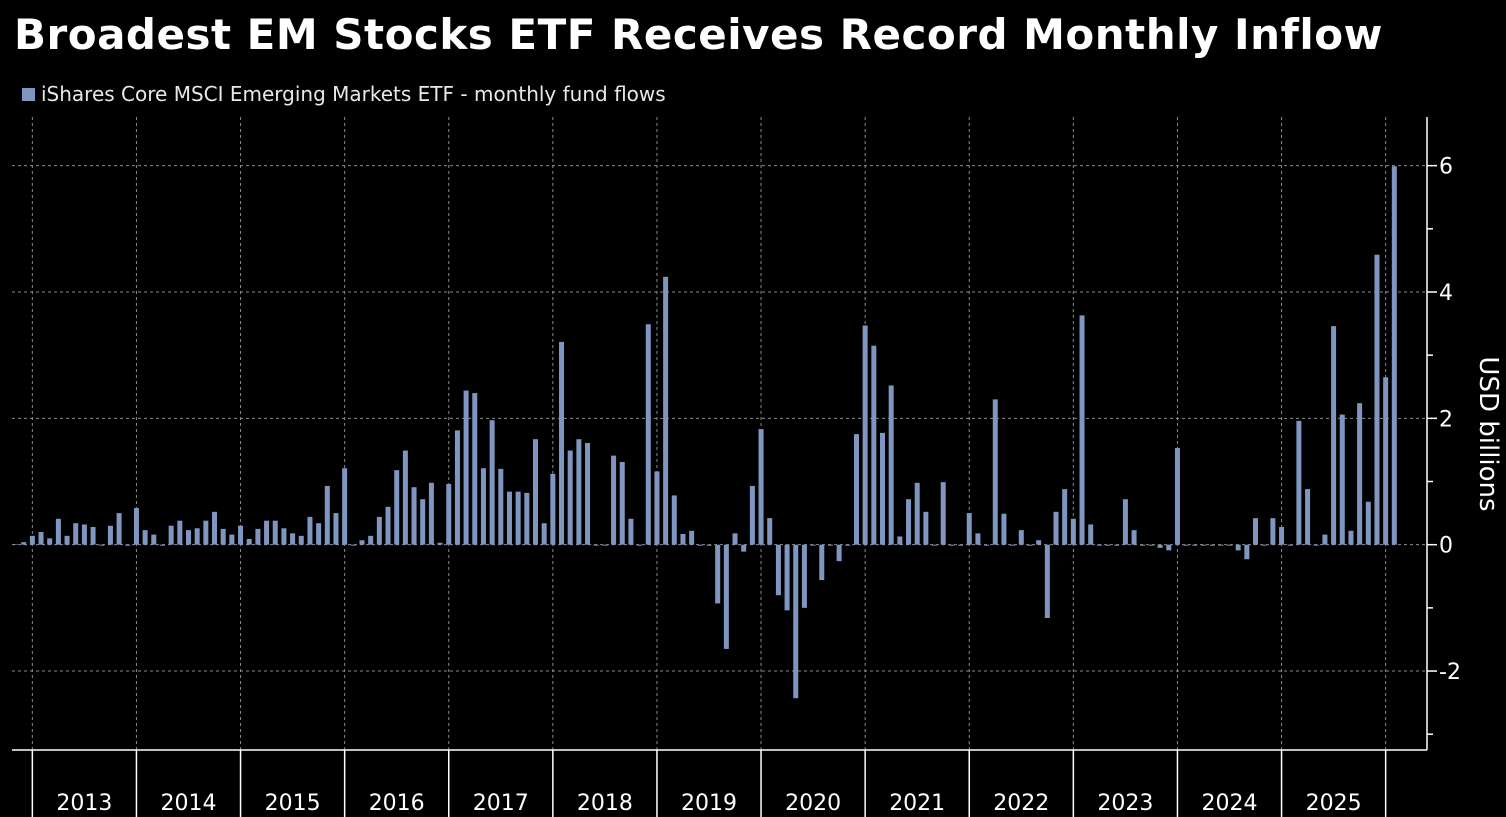  I want to click on y-tick-label: 2, so click(1446, 419).